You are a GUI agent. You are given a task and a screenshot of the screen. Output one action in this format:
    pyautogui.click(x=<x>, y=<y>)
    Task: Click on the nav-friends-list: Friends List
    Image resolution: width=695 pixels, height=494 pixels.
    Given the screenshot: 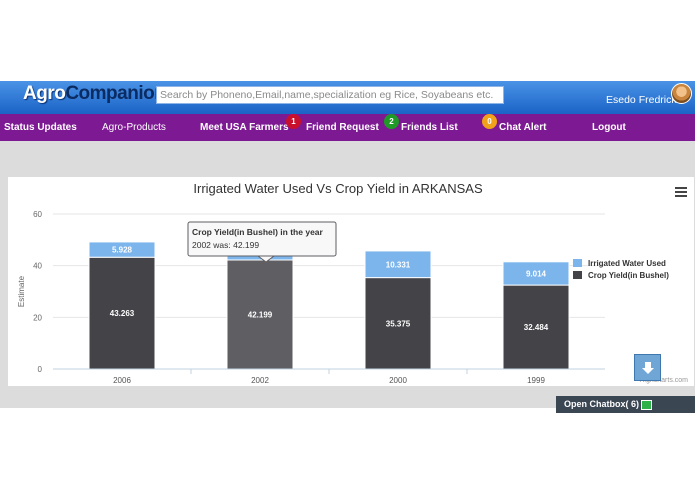 What is the action you would take?
    pyautogui.click(x=429, y=127)
    